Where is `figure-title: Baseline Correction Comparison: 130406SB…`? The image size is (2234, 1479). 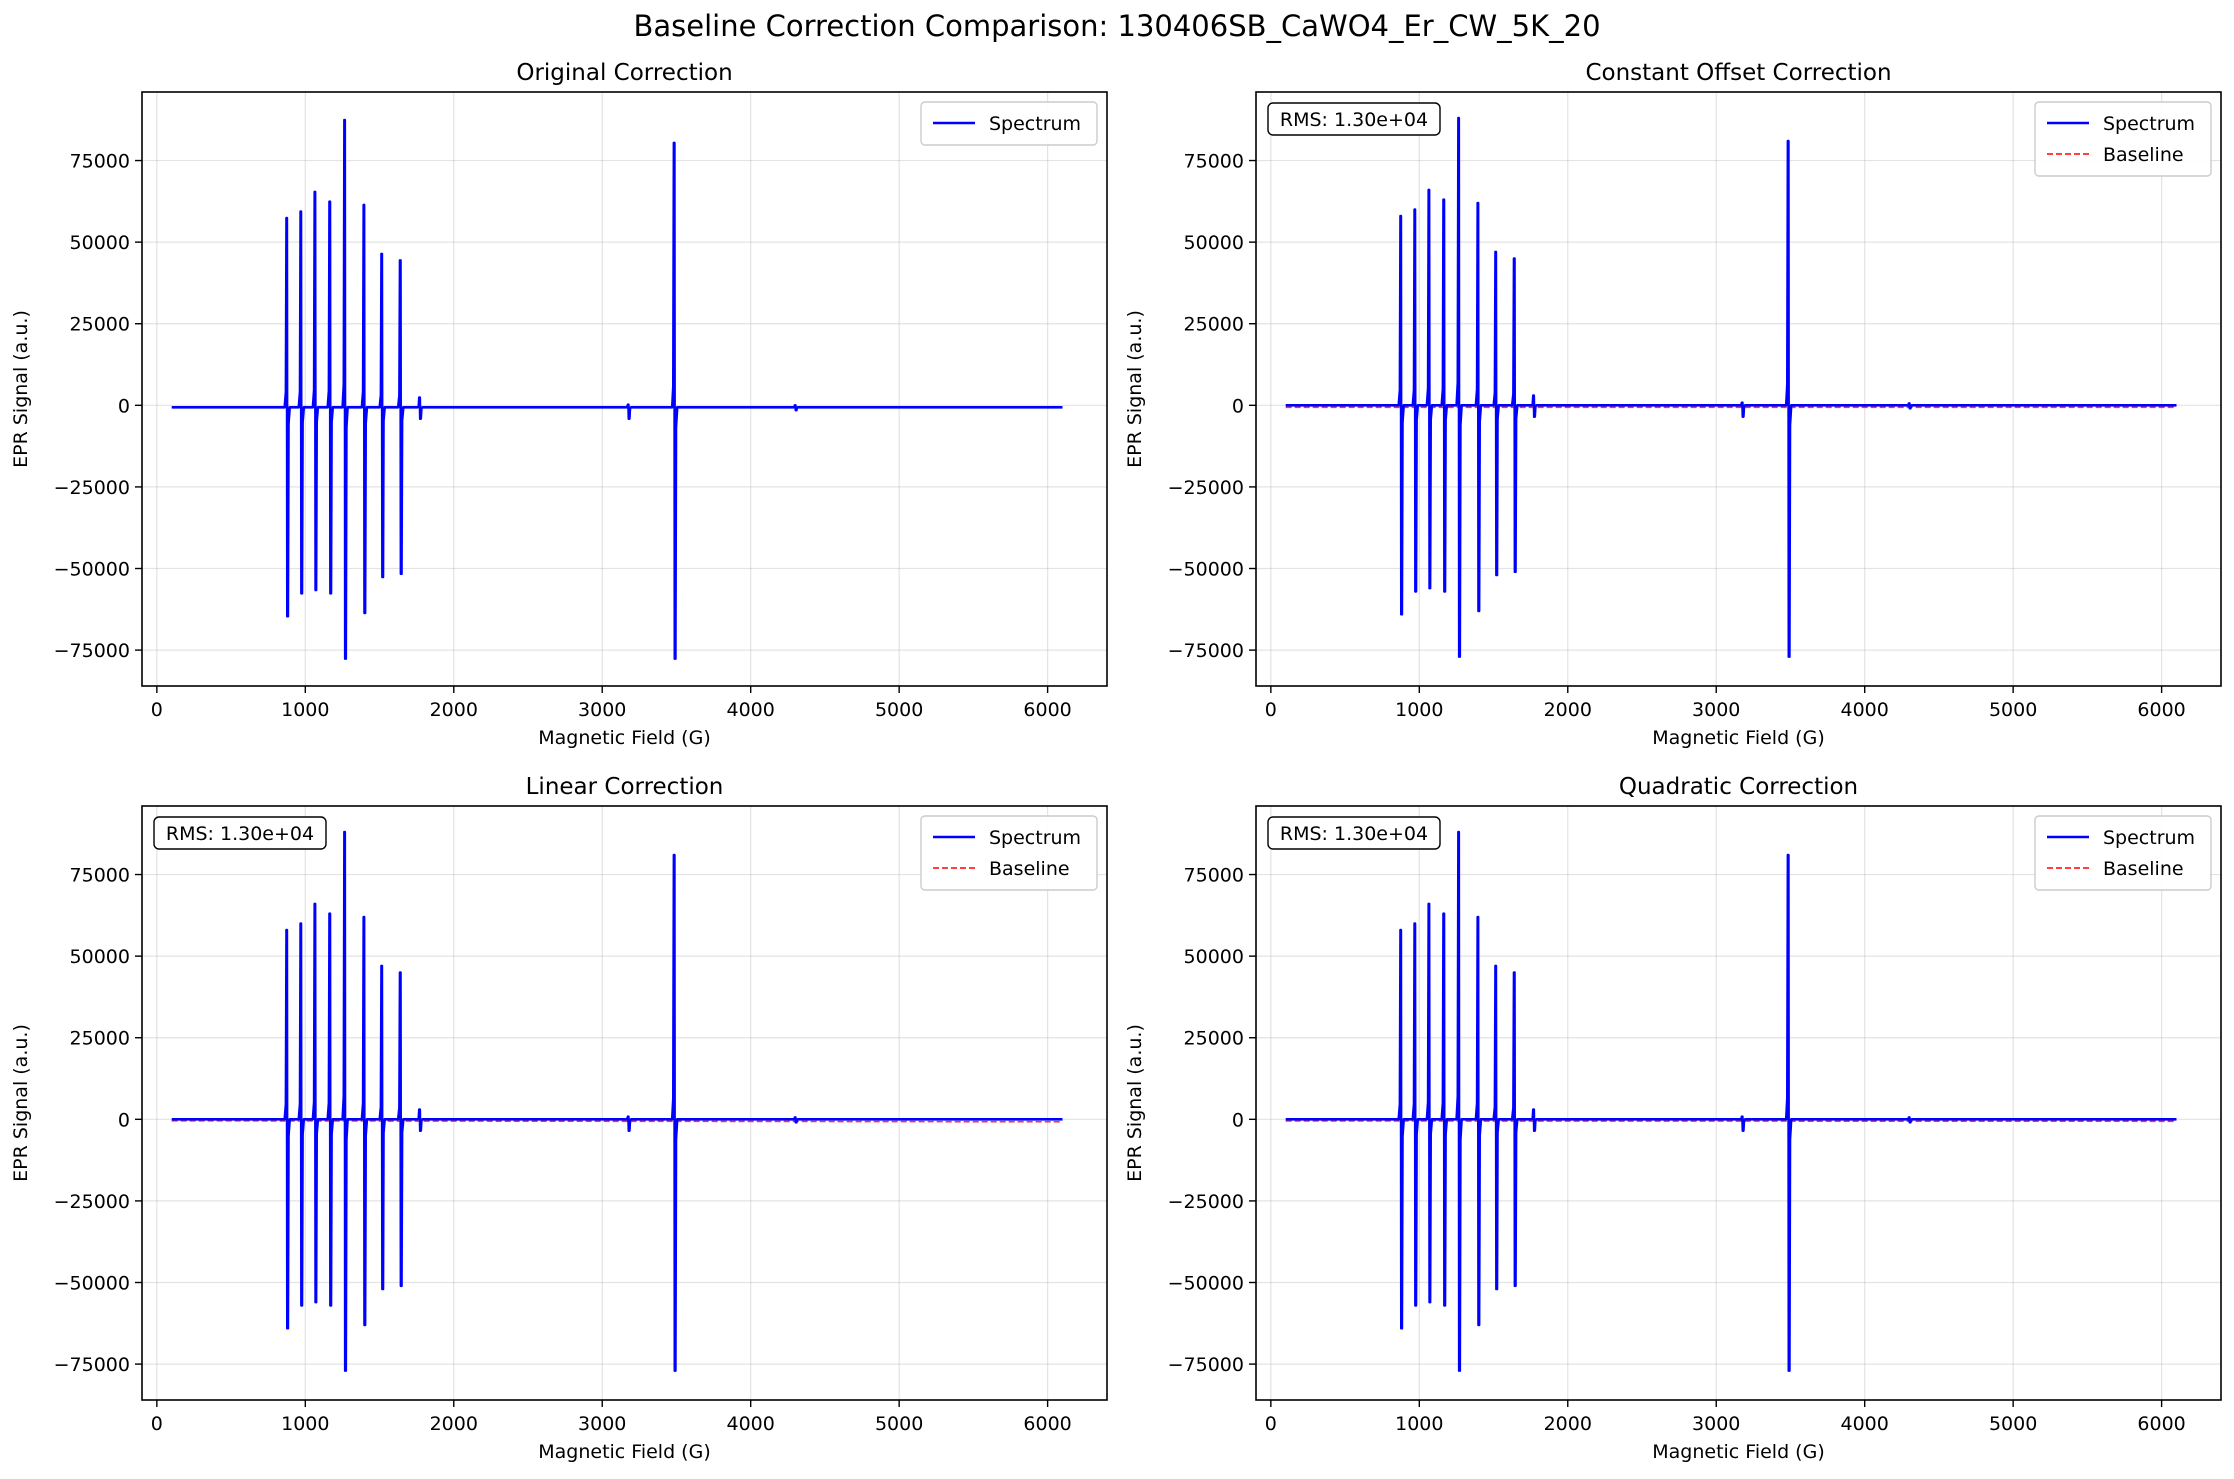 figure-title: Baseline Correction Comparison: 130406SB… is located at coordinates (1116, 26).